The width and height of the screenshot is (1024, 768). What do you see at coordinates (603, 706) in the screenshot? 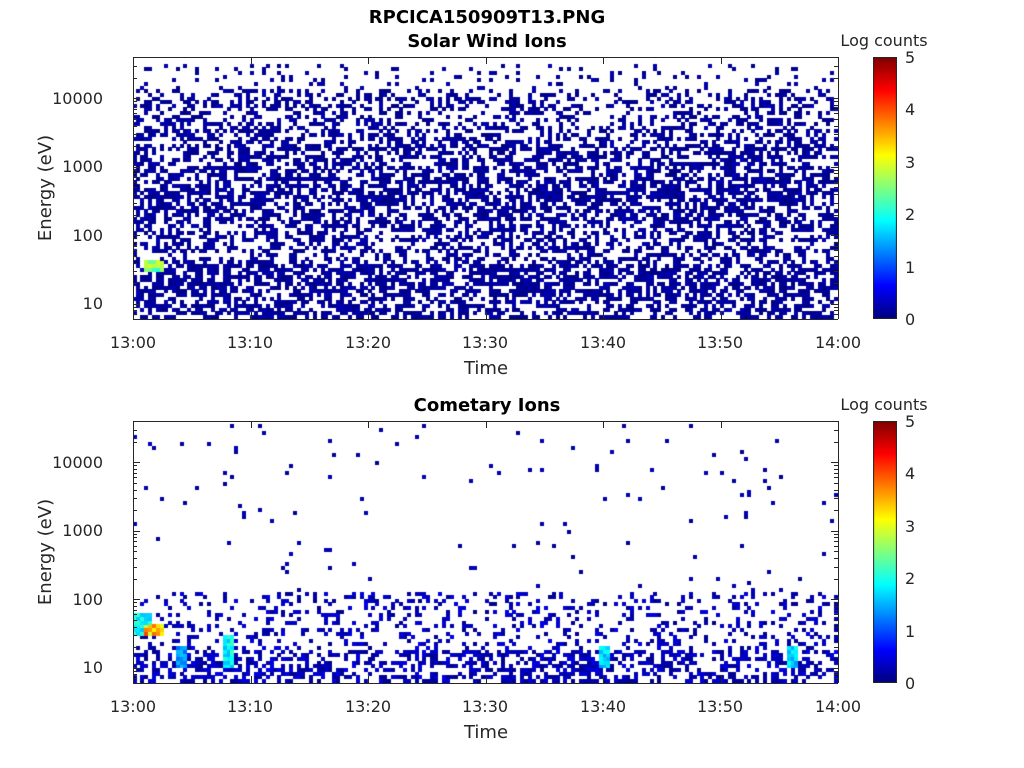
I see `panel2-xtick-1340: 13:40` at bounding box center [603, 706].